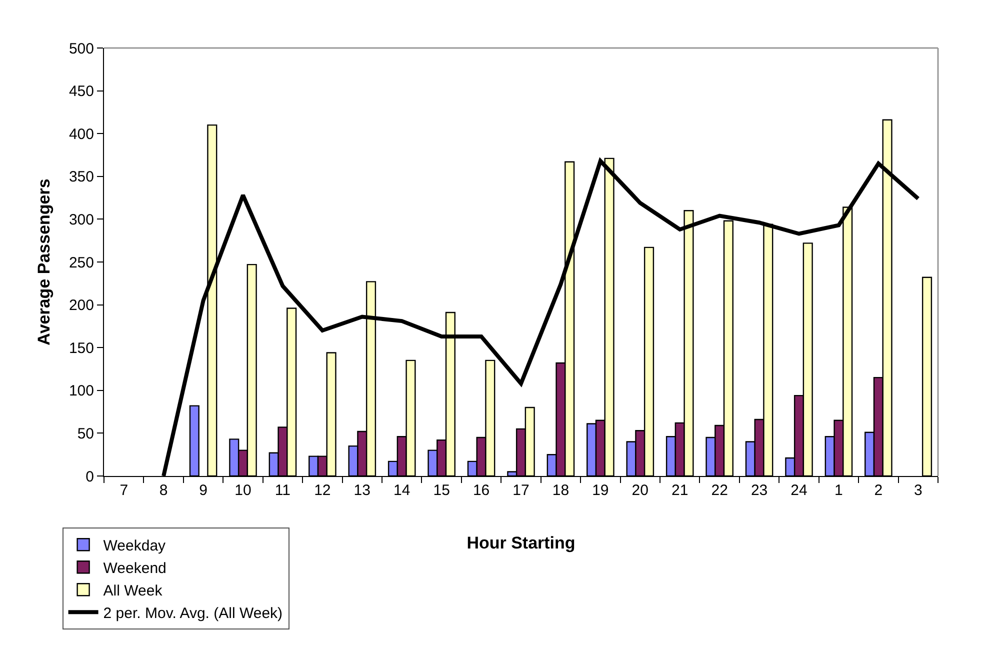  What do you see at coordinates (719, 490) in the screenshot?
I see `x-tick-label: 22` at bounding box center [719, 490].